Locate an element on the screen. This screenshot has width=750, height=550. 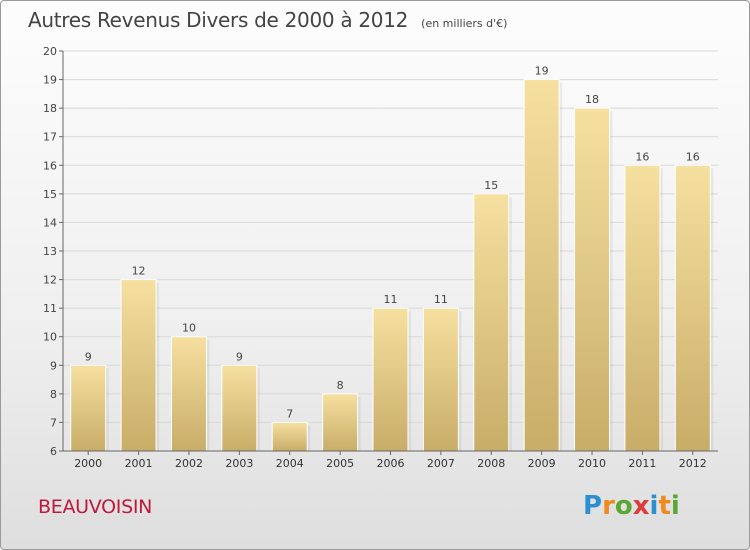
y-tick-label: 14 is located at coordinates (50, 222).